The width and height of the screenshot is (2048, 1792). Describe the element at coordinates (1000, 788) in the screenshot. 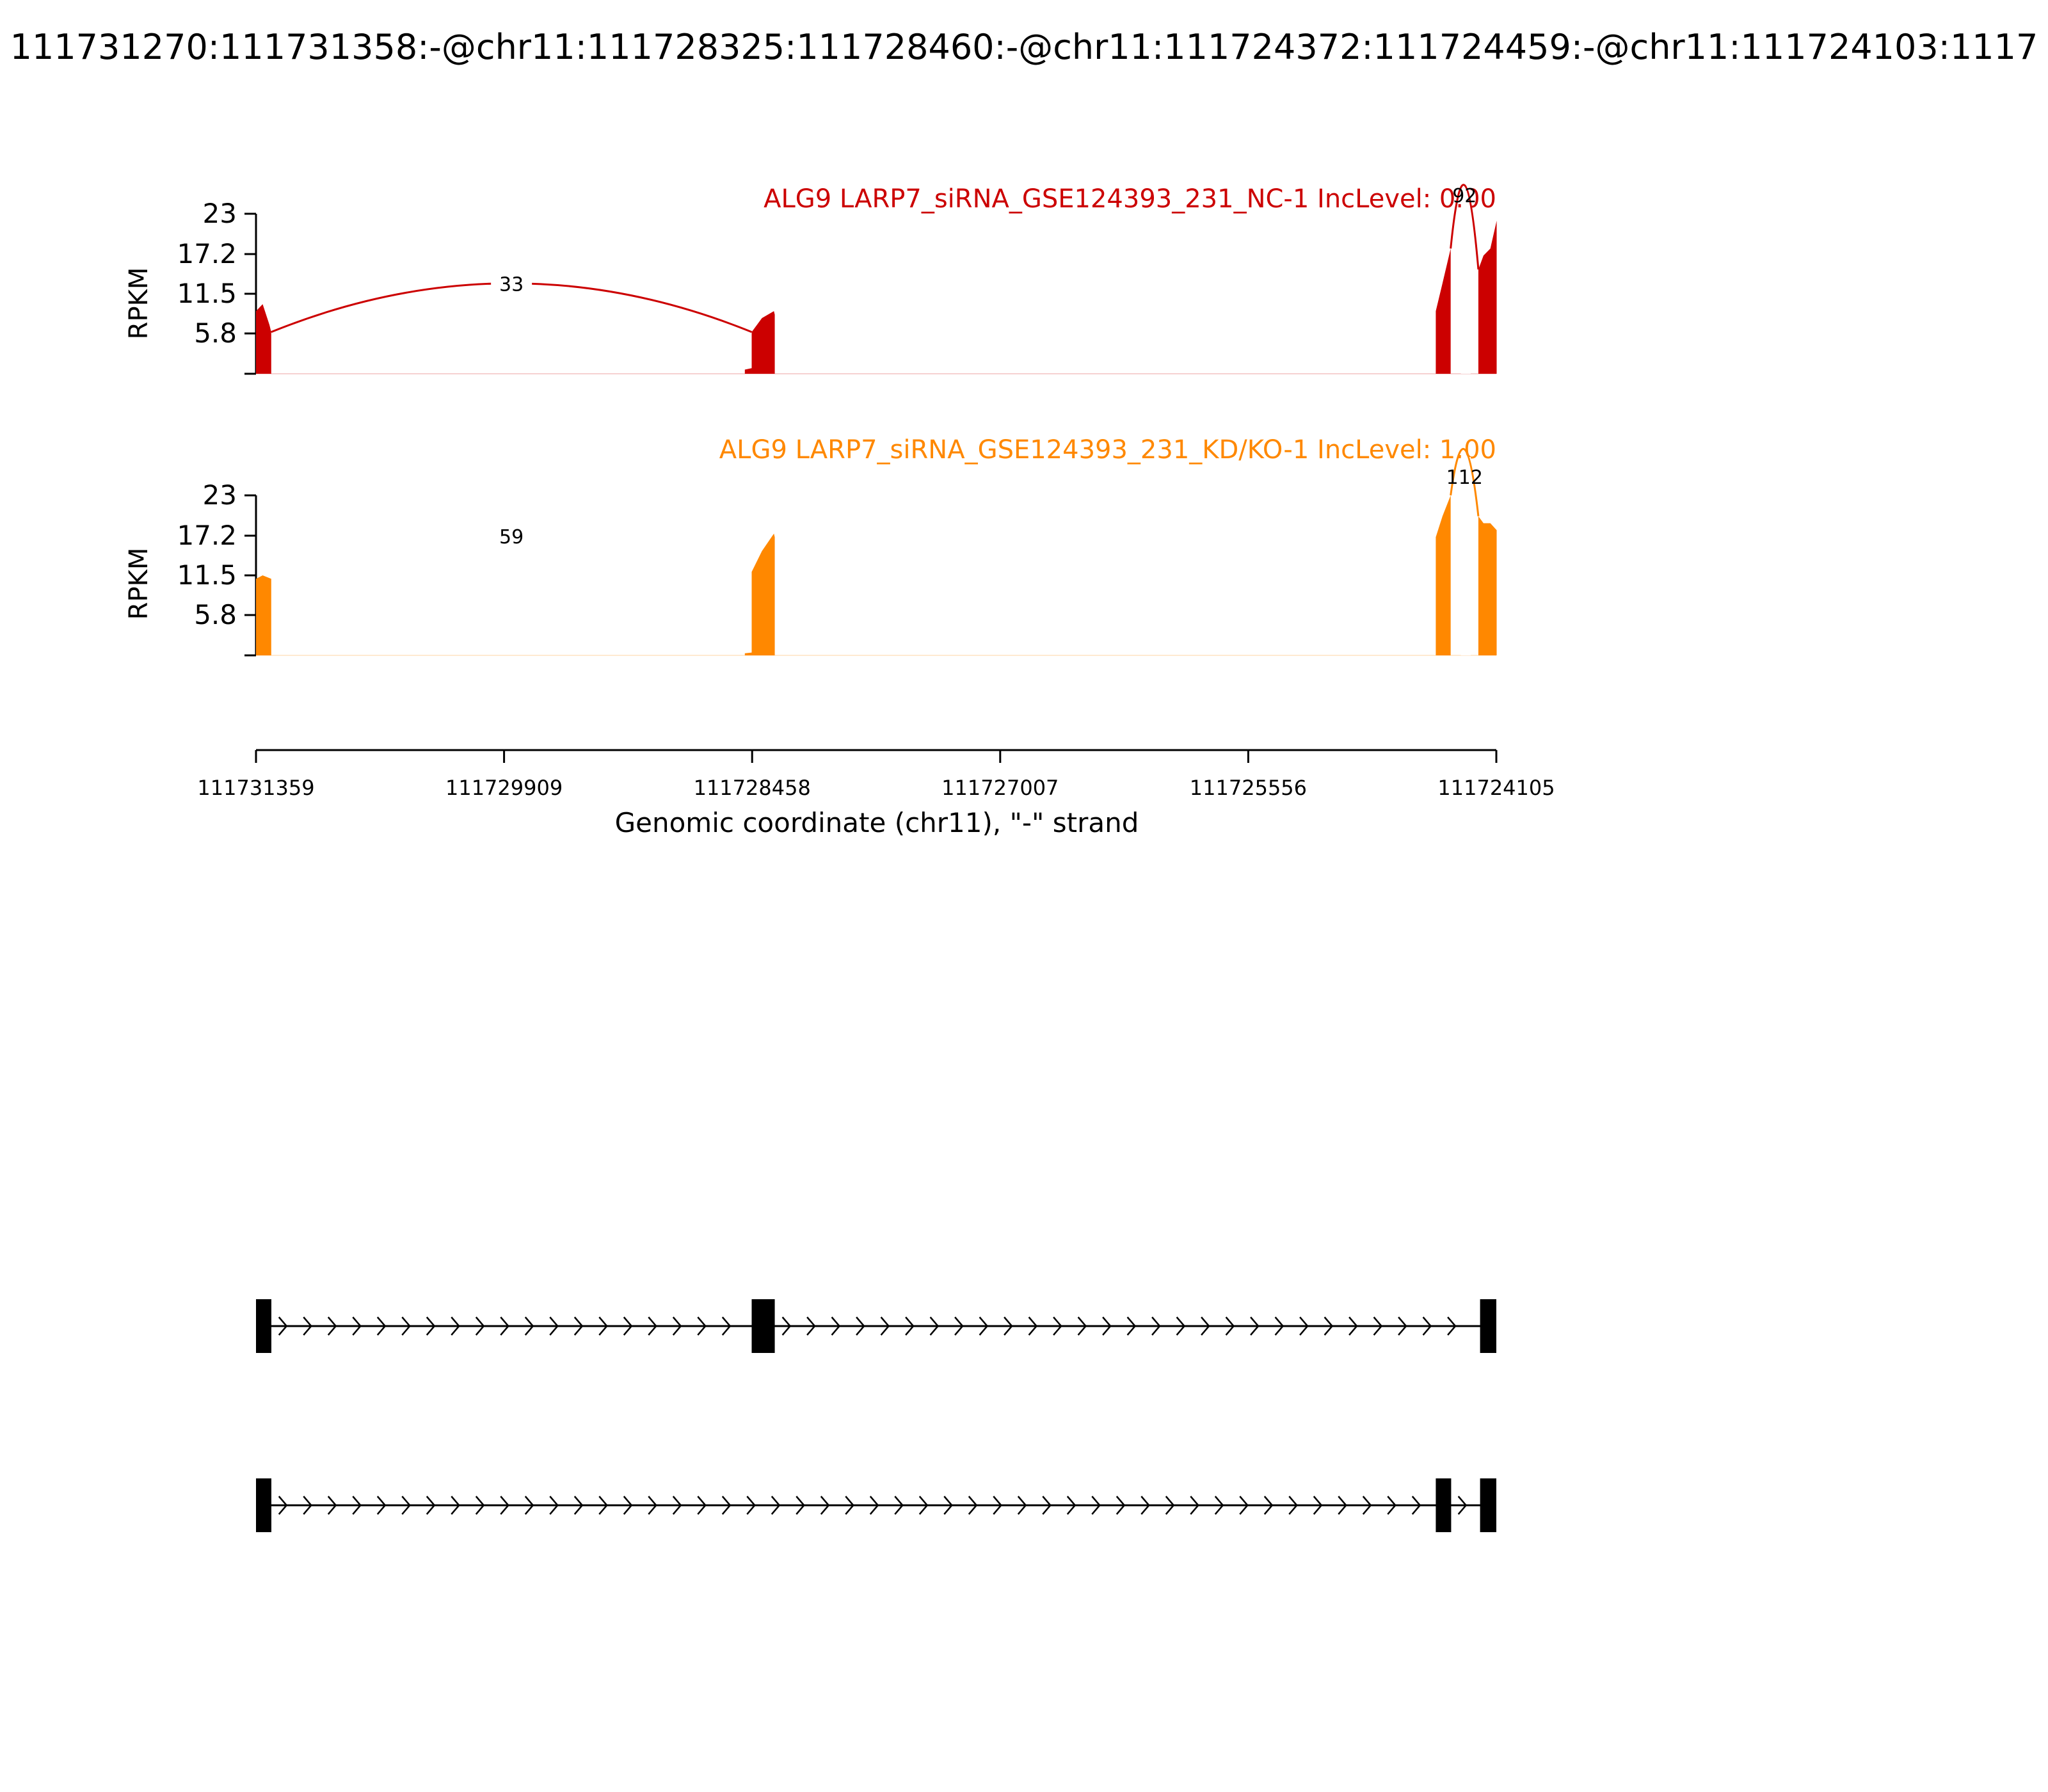

I see `x-tick-label: 111727007` at that location.